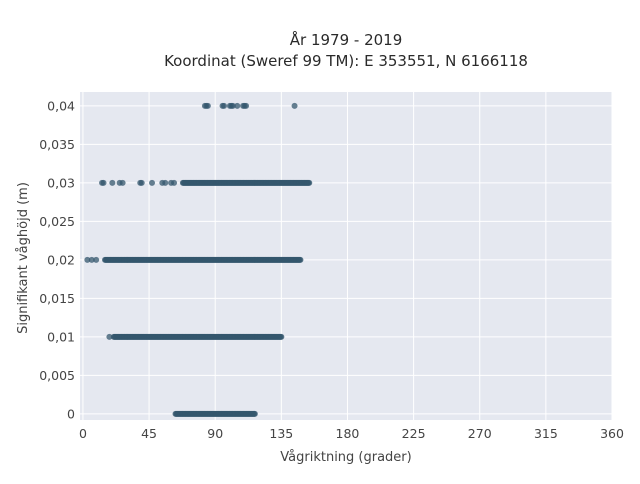  Describe the element at coordinates (23, 258) in the screenshot. I see `y-axis-label: Signifikant våghöjd (m)` at that location.